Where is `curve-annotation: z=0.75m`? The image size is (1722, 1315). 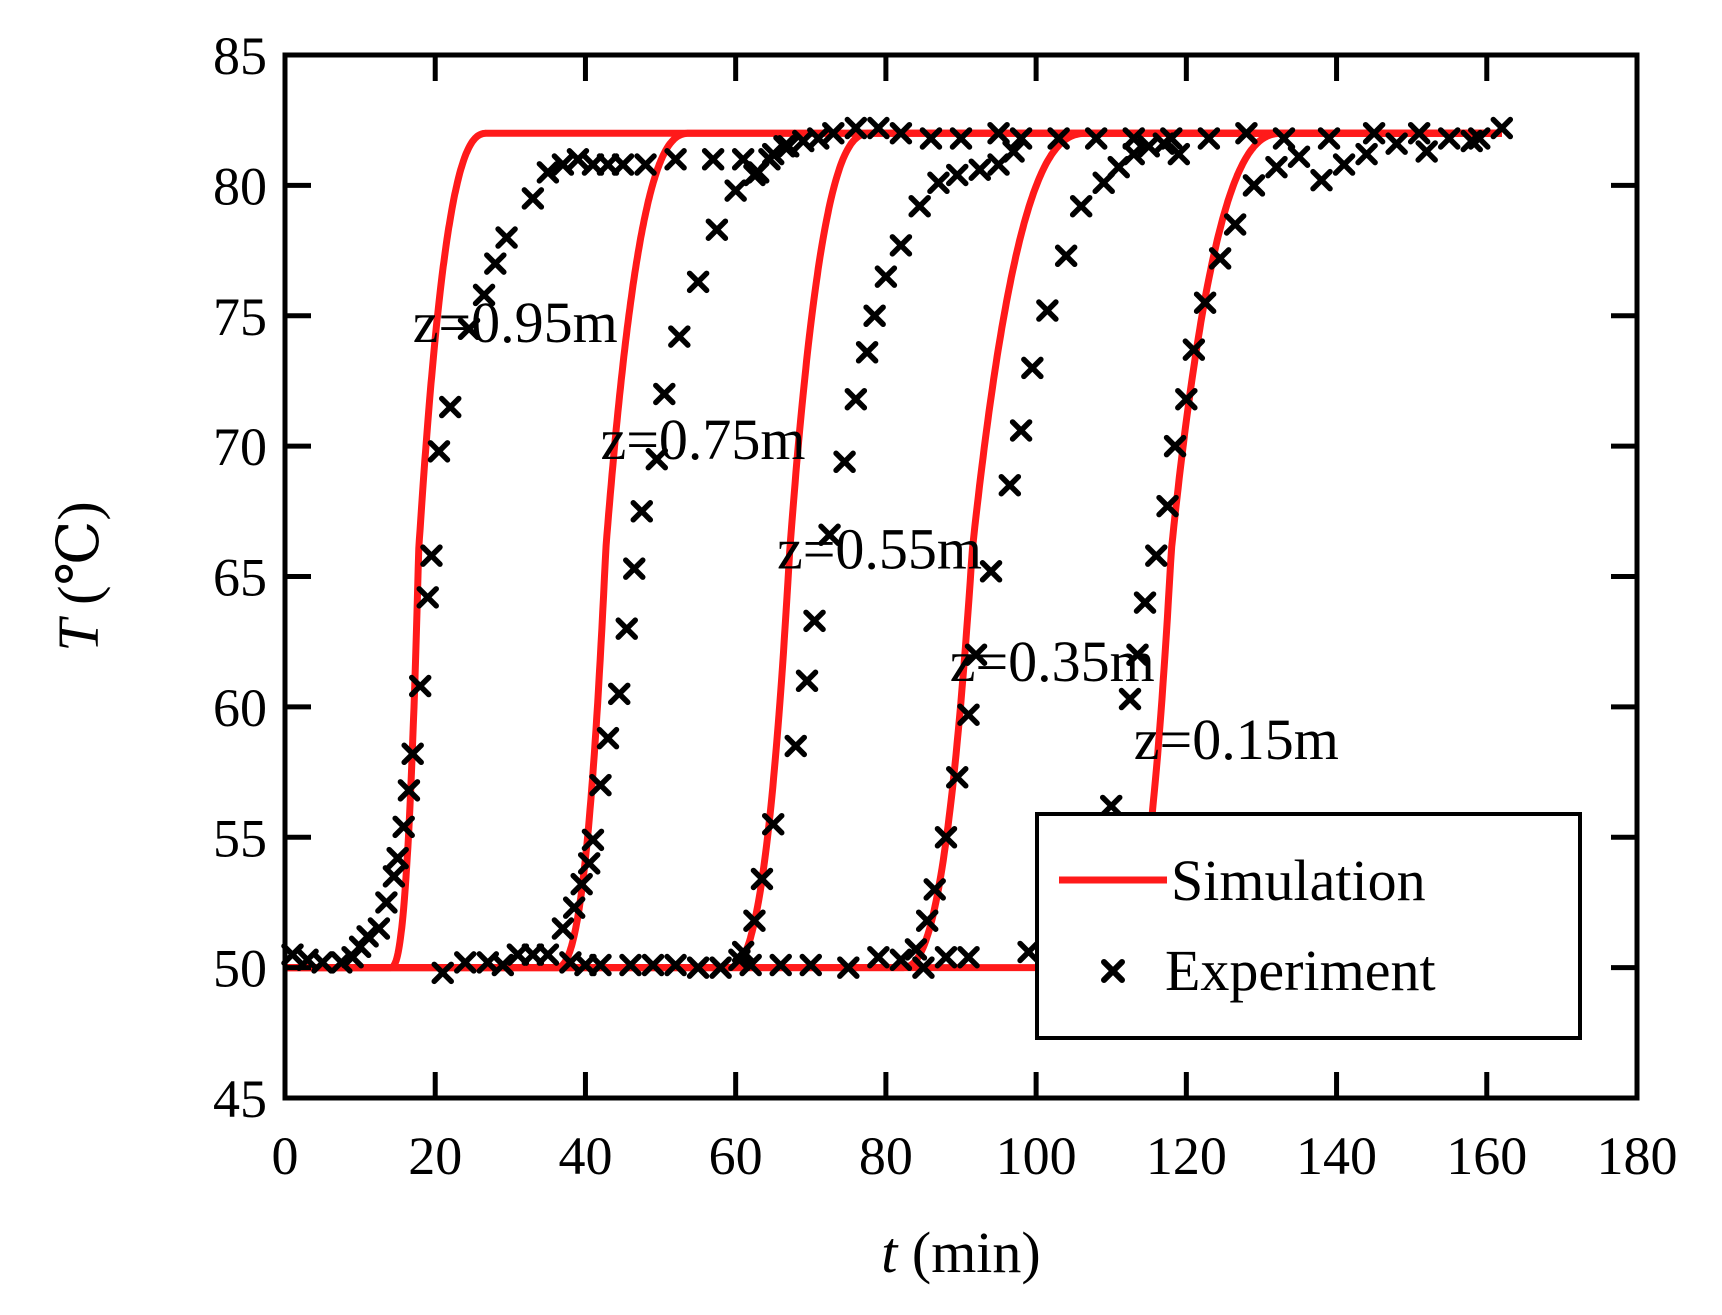 curve-annotation: z=0.75m is located at coordinates (702, 439).